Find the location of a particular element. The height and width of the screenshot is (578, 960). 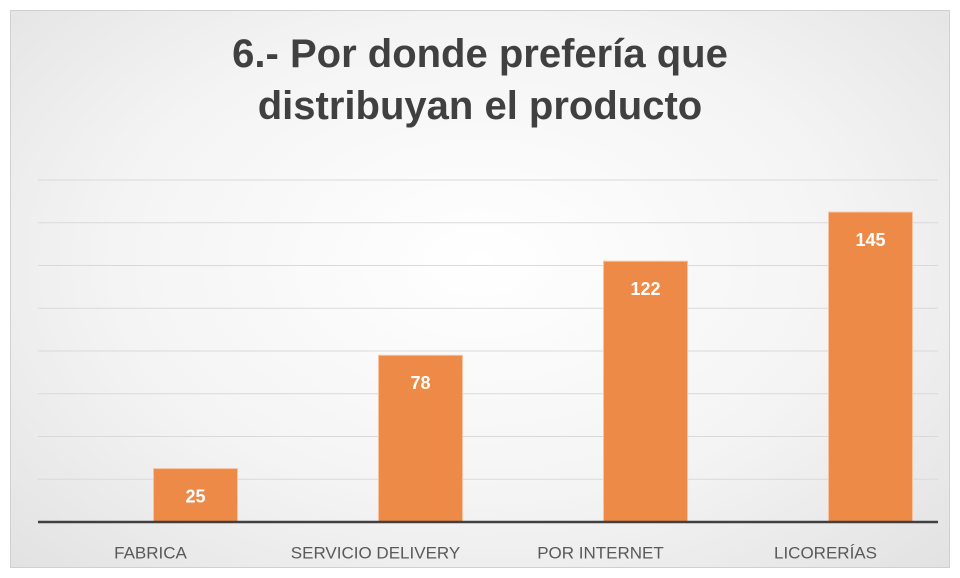

x-tick-label: FABRICA is located at coordinates (150, 552).